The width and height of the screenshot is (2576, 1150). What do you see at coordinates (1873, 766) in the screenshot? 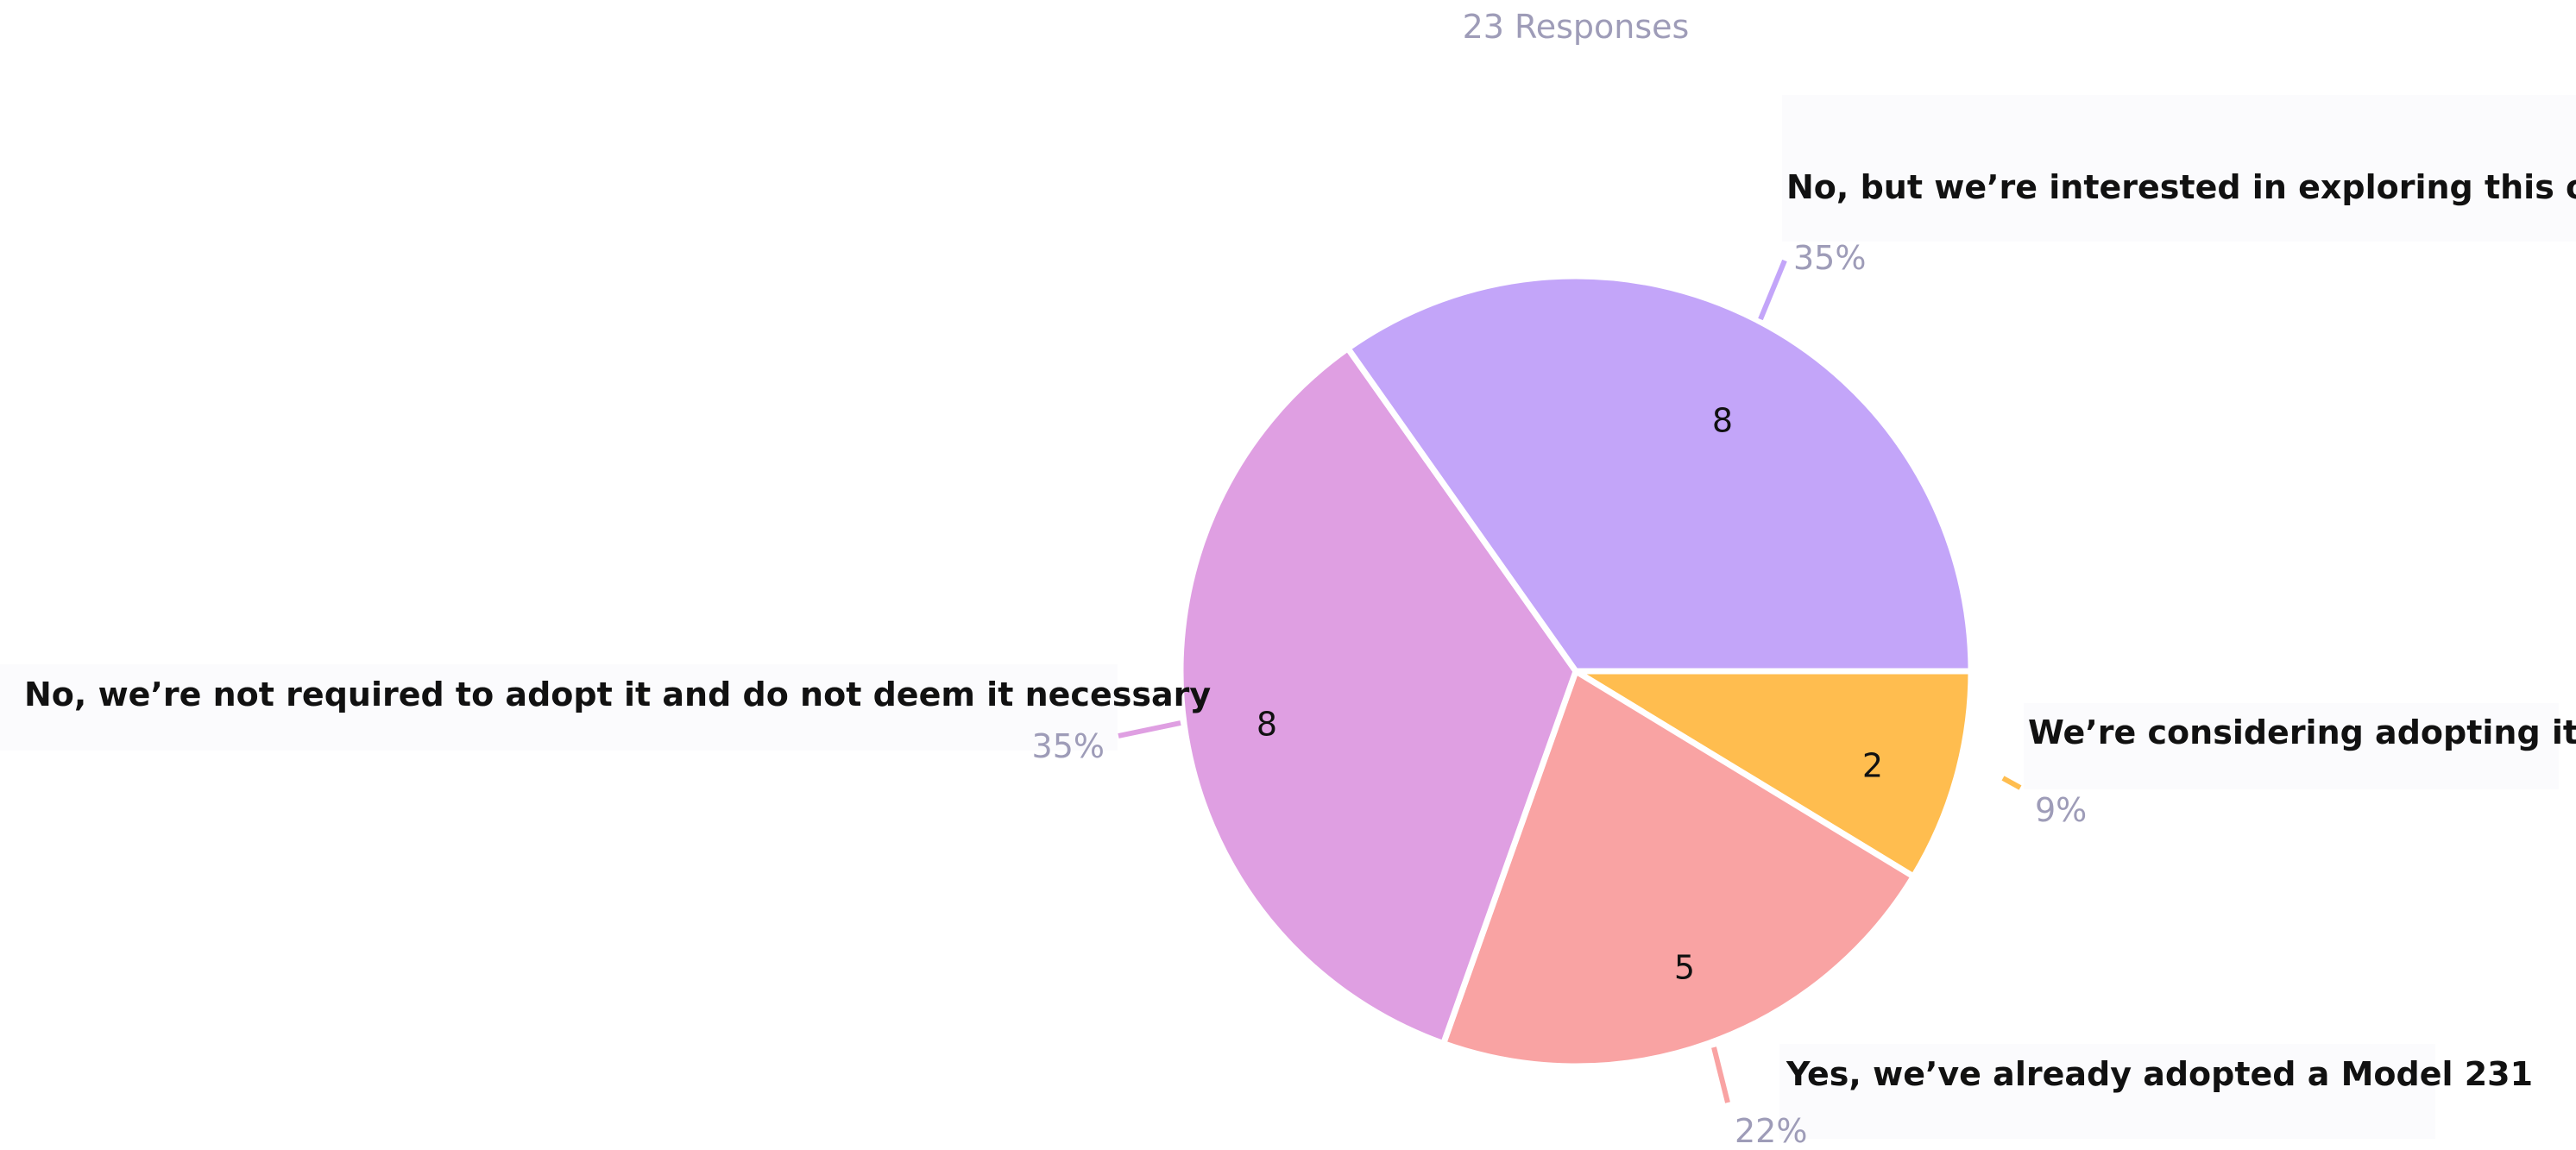
I see `slice-value-label: 2` at bounding box center [1873, 766].